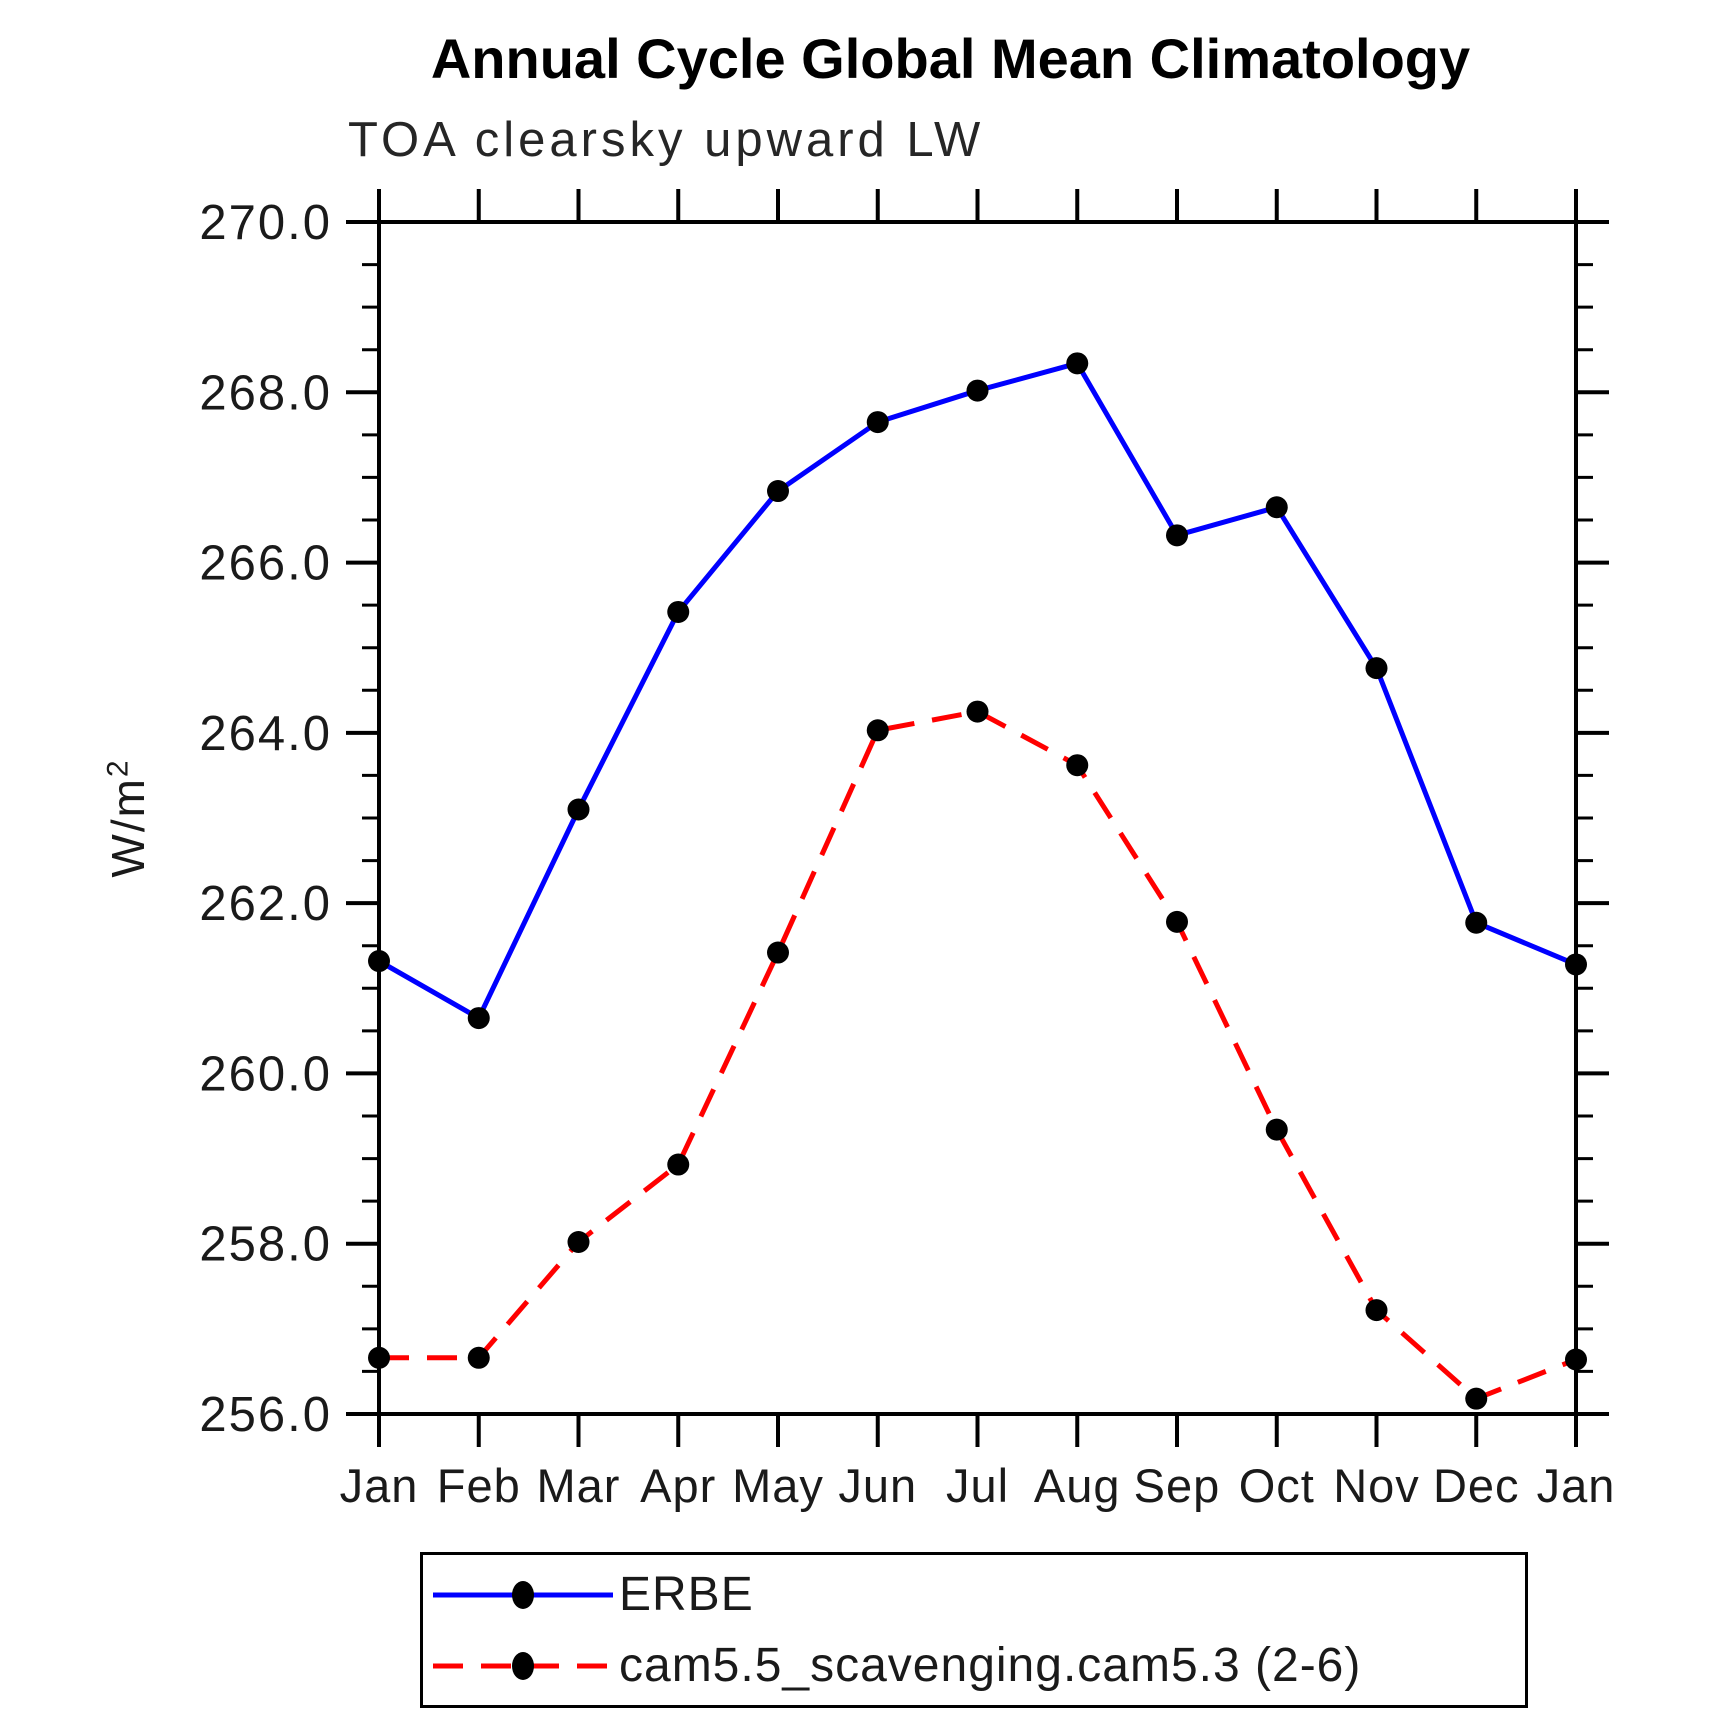  I want to click on y-tick-label: 260.0, so click(265, 1074).